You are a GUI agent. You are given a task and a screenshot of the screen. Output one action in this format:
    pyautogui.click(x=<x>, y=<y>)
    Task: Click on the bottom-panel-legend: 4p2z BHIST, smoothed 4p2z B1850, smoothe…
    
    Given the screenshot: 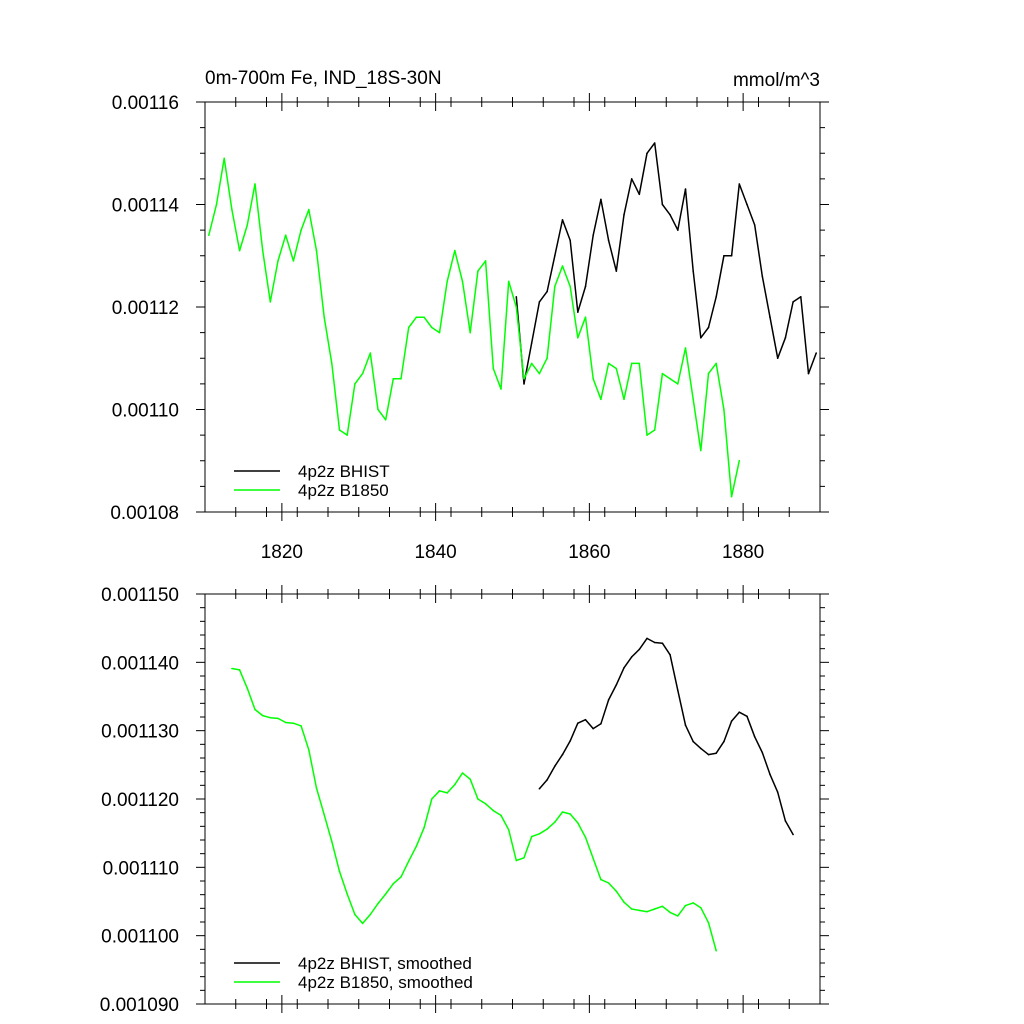 What is the action you would take?
    pyautogui.click(x=353, y=973)
    